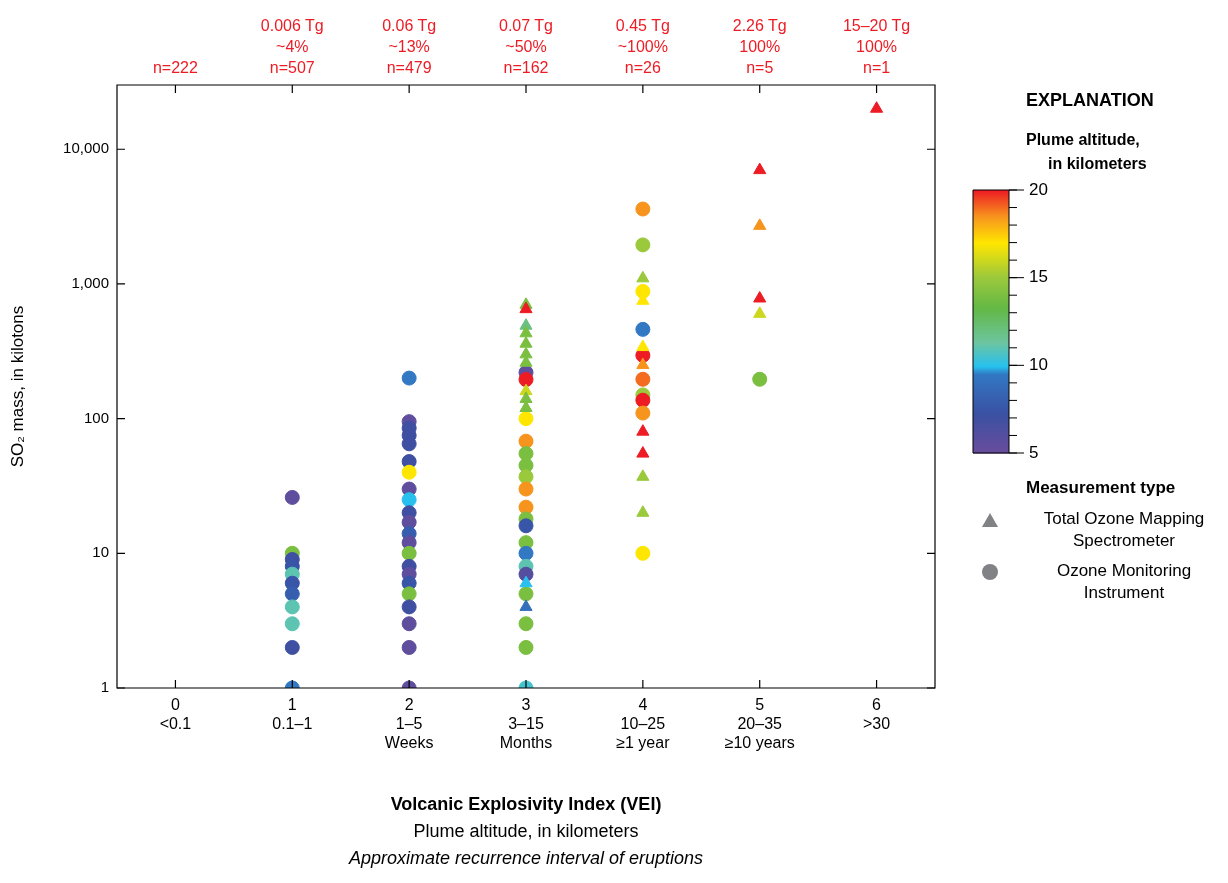 This screenshot has width=1228, height=883. Describe the element at coordinates (409, 724) in the screenshot. I see `x-tick-label: 2 1–5 Weeks` at that location.